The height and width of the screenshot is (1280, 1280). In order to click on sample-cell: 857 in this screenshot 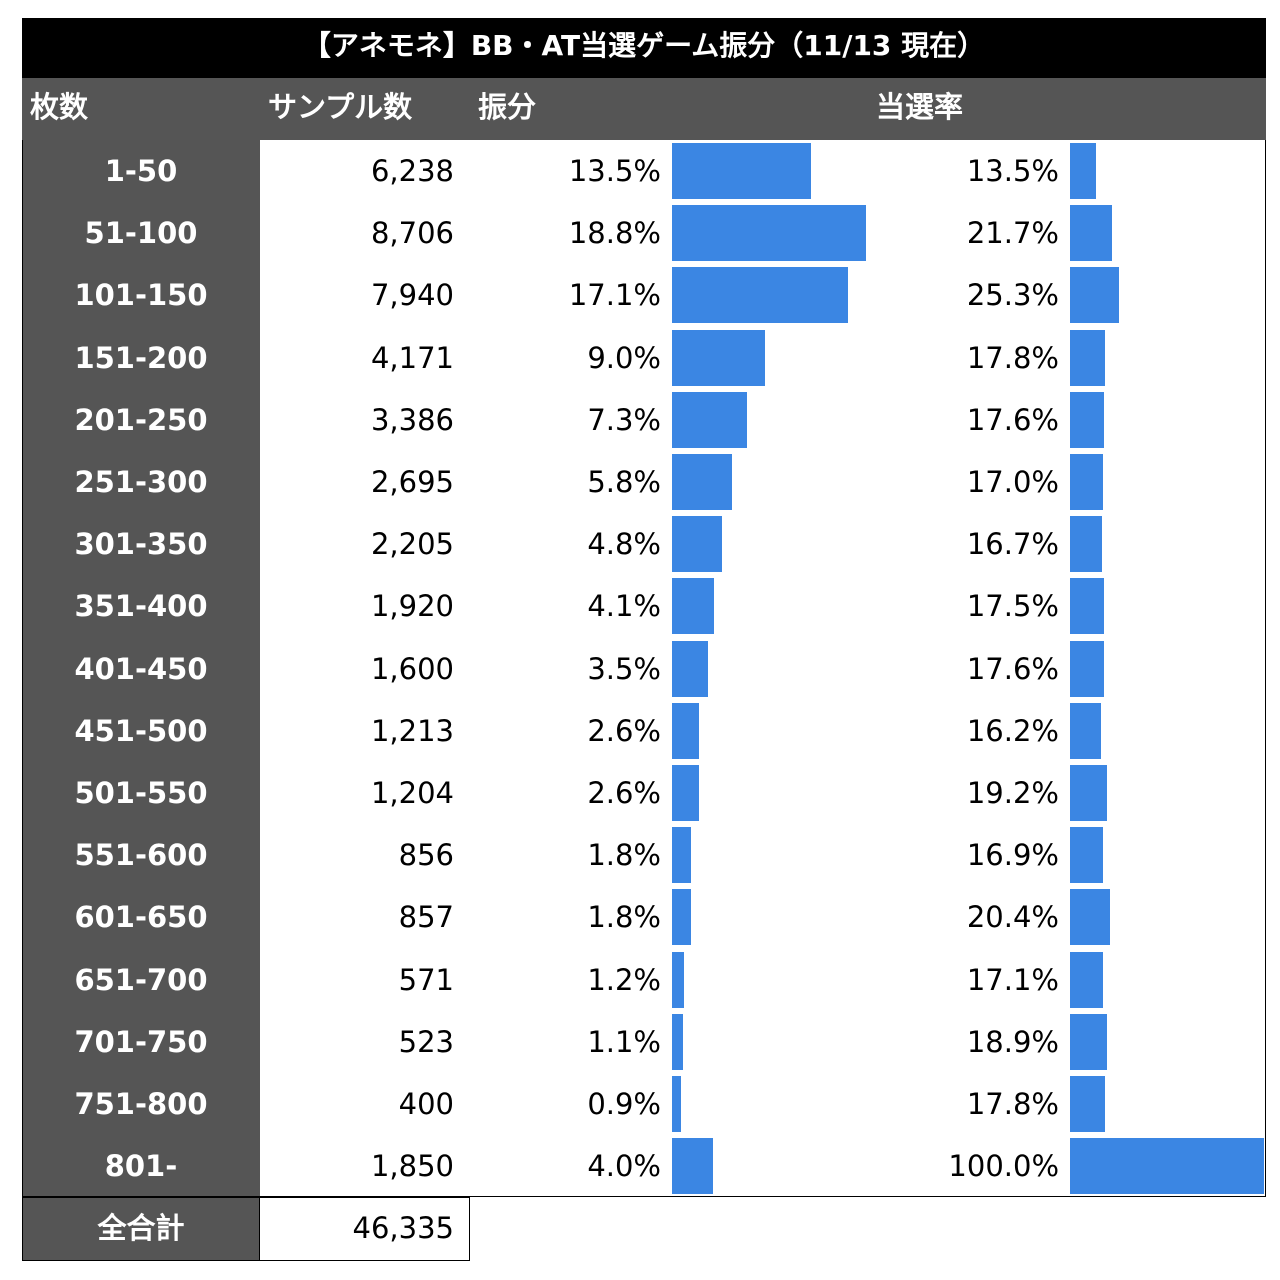, I will do `click(426, 917)`.